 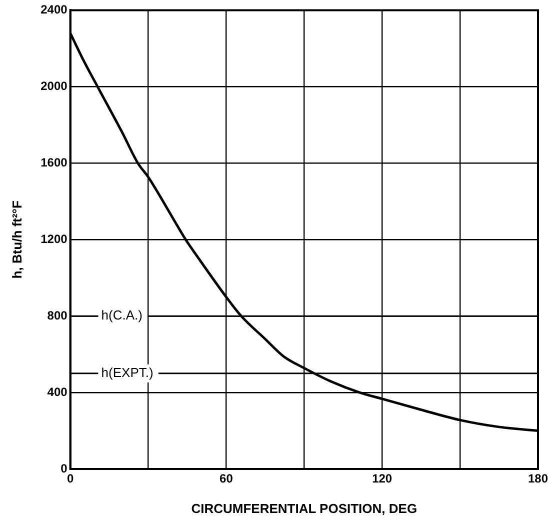 What do you see at coordinates (54, 239) in the screenshot?
I see `y-tick-label: 1200` at bounding box center [54, 239].